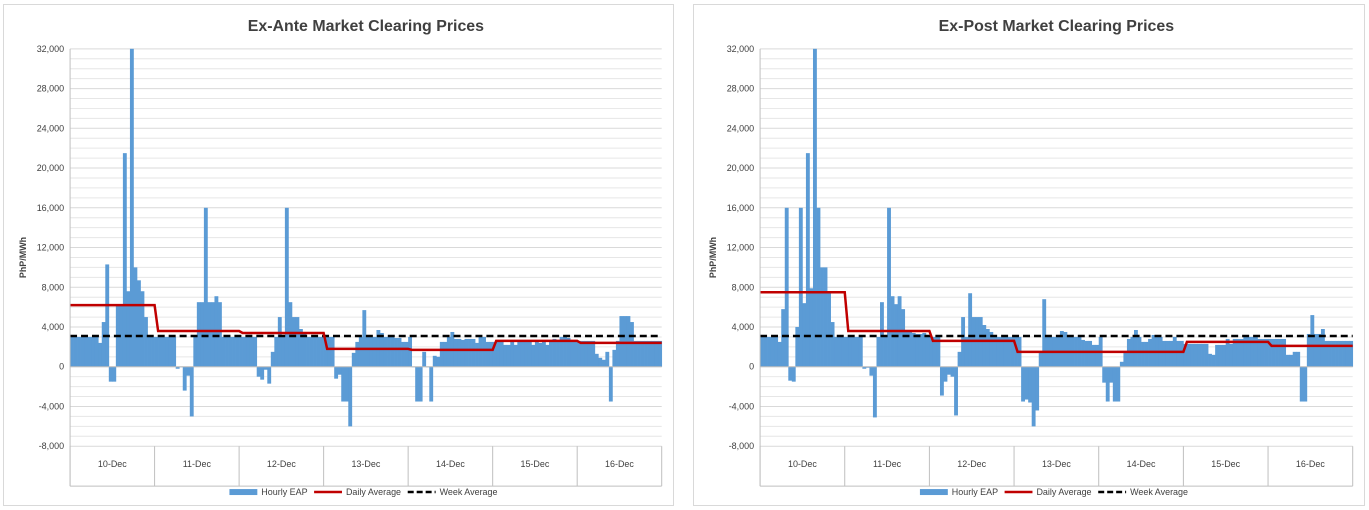 This screenshot has height=510, width=1369. What do you see at coordinates (23, 257) in the screenshot?
I see `y-axis-label: PhP/MWh` at bounding box center [23, 257].